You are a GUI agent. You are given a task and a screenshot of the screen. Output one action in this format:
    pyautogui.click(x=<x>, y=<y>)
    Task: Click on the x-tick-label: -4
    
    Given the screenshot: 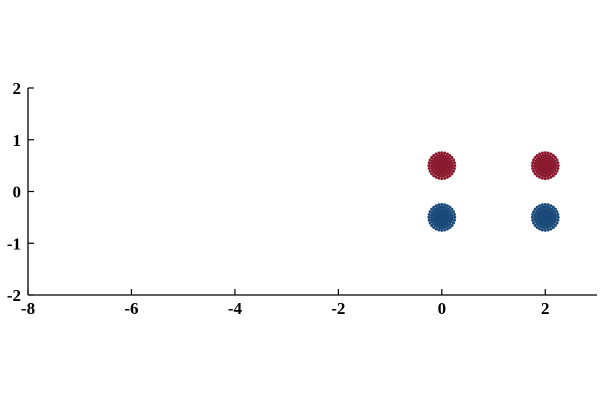 What is the action you would take?
    pyautogui.click(x=235, y=308)
    